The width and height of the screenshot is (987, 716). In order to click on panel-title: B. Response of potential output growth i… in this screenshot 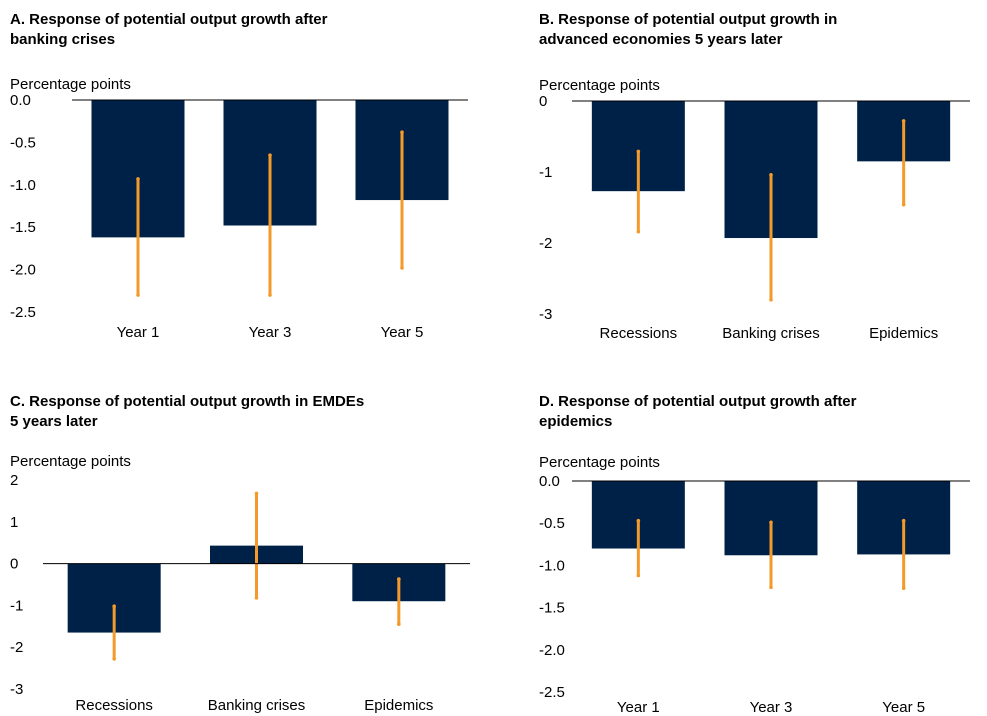, I will do `click(688, 30)`.